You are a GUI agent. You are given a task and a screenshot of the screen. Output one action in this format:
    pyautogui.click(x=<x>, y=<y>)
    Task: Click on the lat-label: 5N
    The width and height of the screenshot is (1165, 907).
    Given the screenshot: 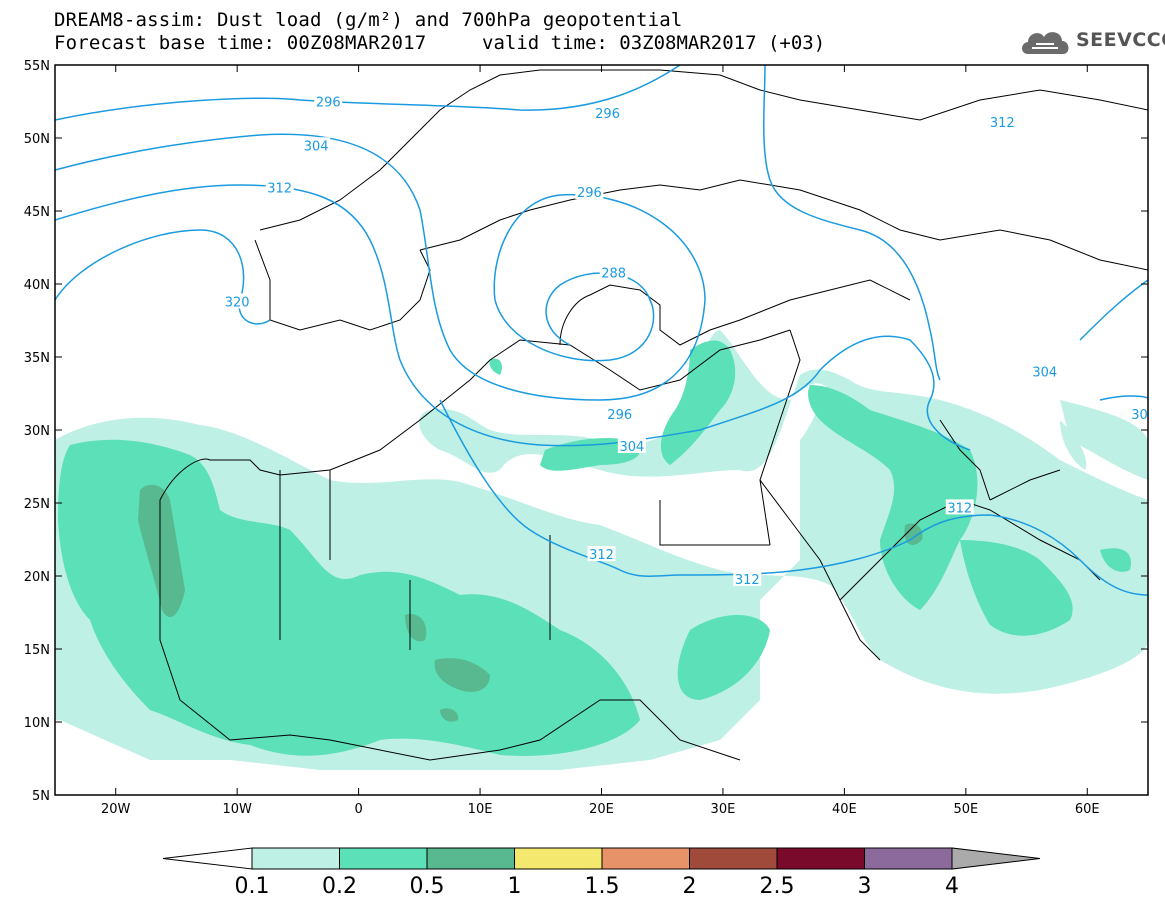 What is the action you would take?
    pyautogui.click(x=41, y=796)
    